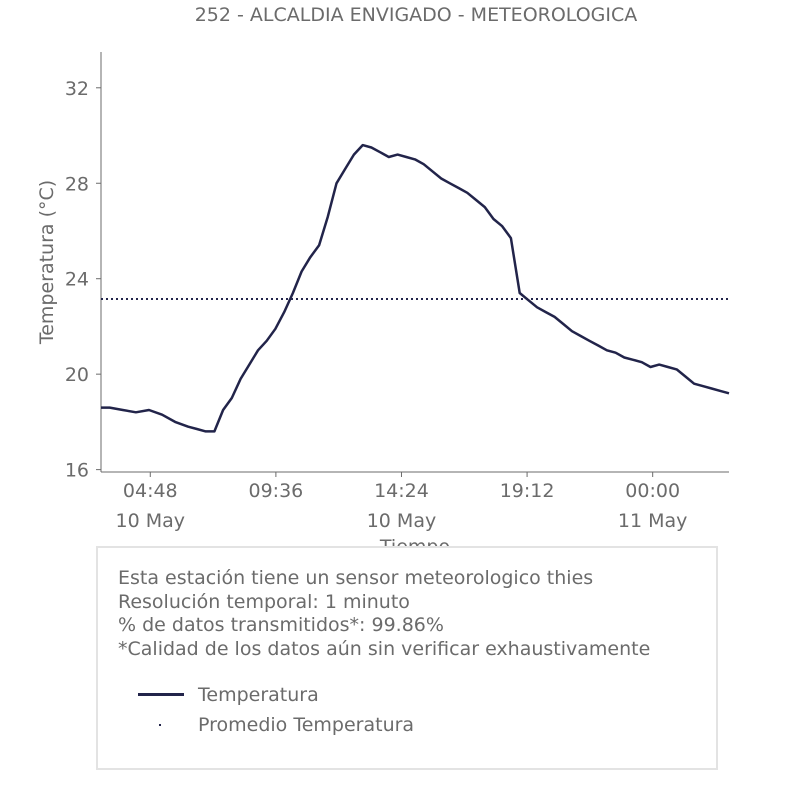  Describe the element at coordinates (281, 625) in the screenshot. I see `info-line-transmitted: % de datos transmitidos*: 99.86%` at that location.